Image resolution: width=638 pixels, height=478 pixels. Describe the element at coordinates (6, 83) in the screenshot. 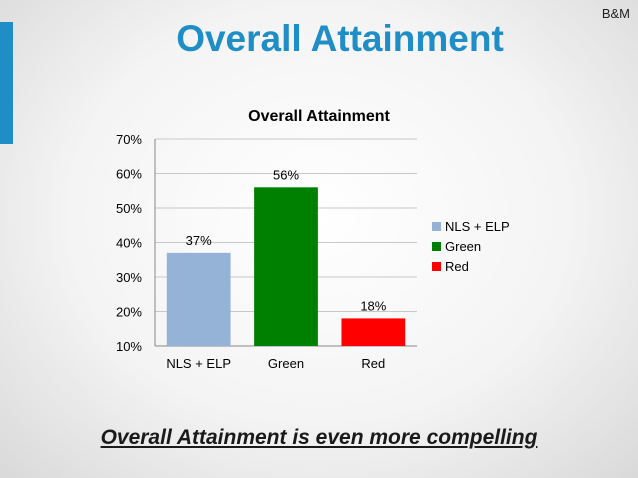

I see `title-accent-bar` at that location.